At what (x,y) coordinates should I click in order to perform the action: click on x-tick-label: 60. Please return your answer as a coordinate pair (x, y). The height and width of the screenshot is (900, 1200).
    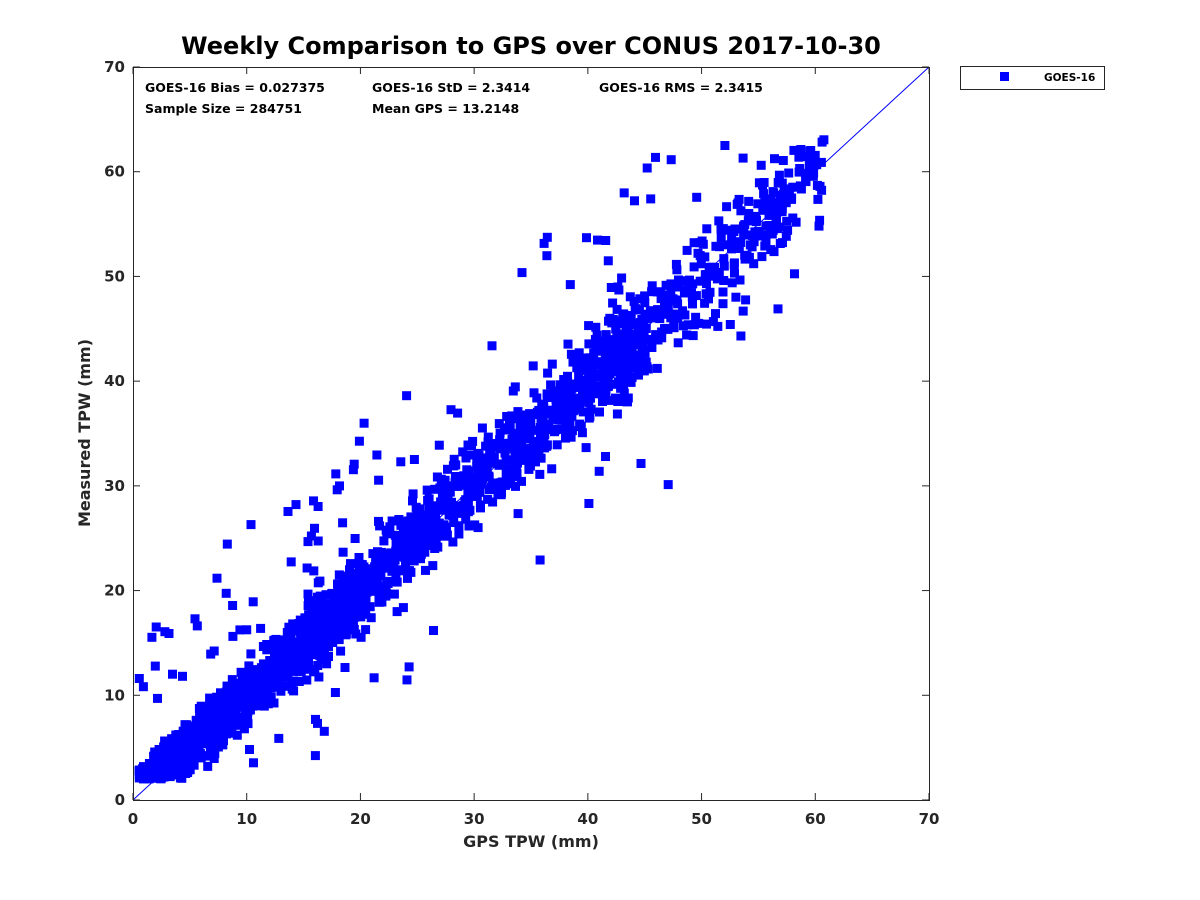
    Looking at the image, I should click on (815, 819).